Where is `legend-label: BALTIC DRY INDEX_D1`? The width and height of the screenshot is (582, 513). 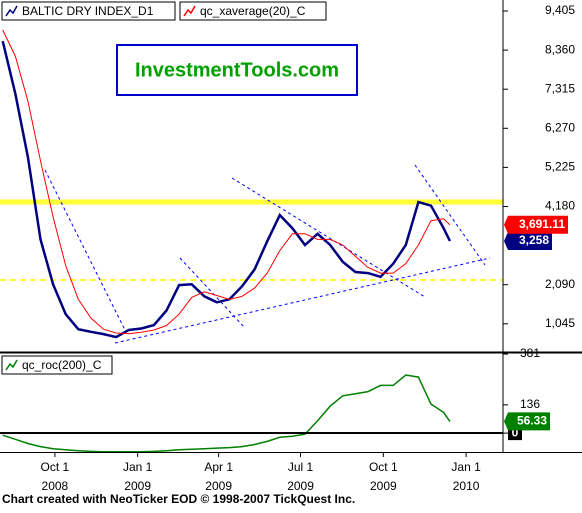
legend-label: BALTIC DRY INDEX_D1 is located at coordinates (88, 11).